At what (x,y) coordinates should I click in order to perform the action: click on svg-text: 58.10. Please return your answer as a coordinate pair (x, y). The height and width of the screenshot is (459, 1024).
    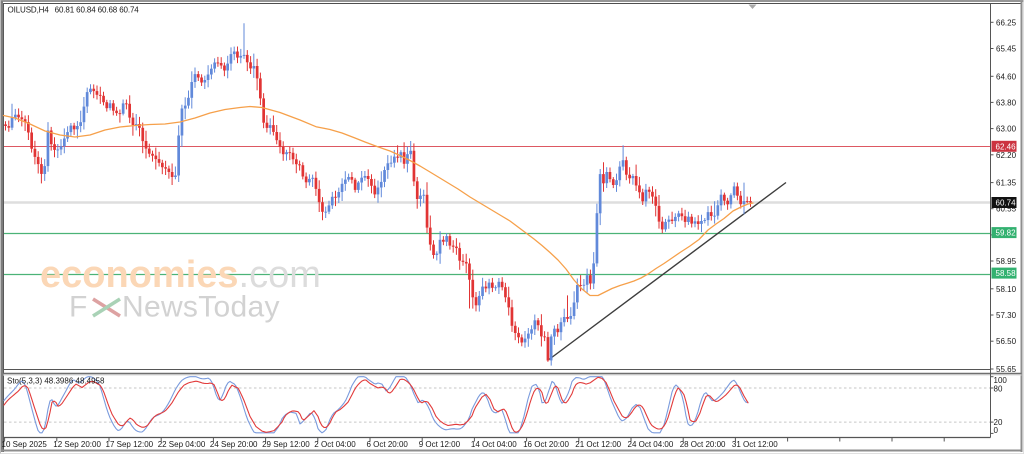
    Looking at the image, I should click on (1006, 289).